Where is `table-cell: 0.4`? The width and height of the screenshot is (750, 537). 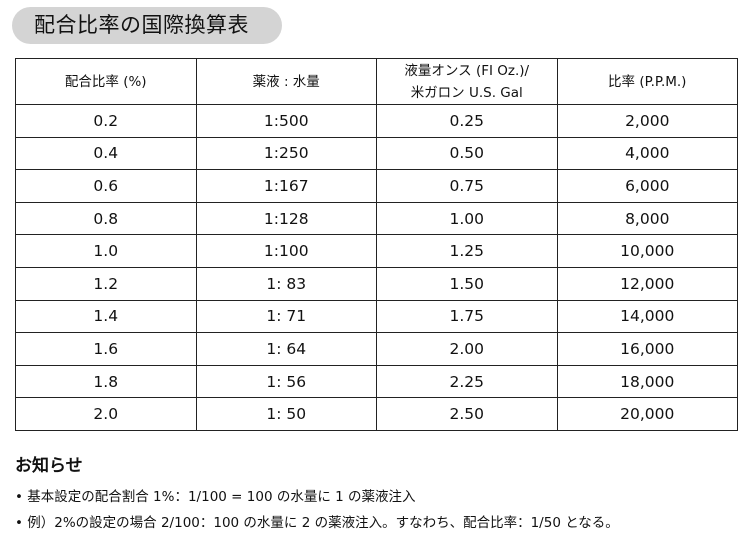
table-cell: 0.4 is located at coordinates (106, 153).